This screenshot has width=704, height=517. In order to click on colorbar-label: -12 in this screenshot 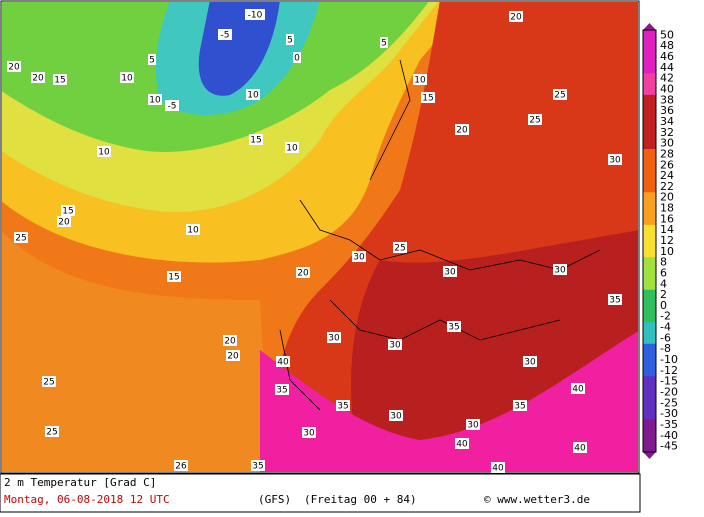, I will do `click(669, 370)`.